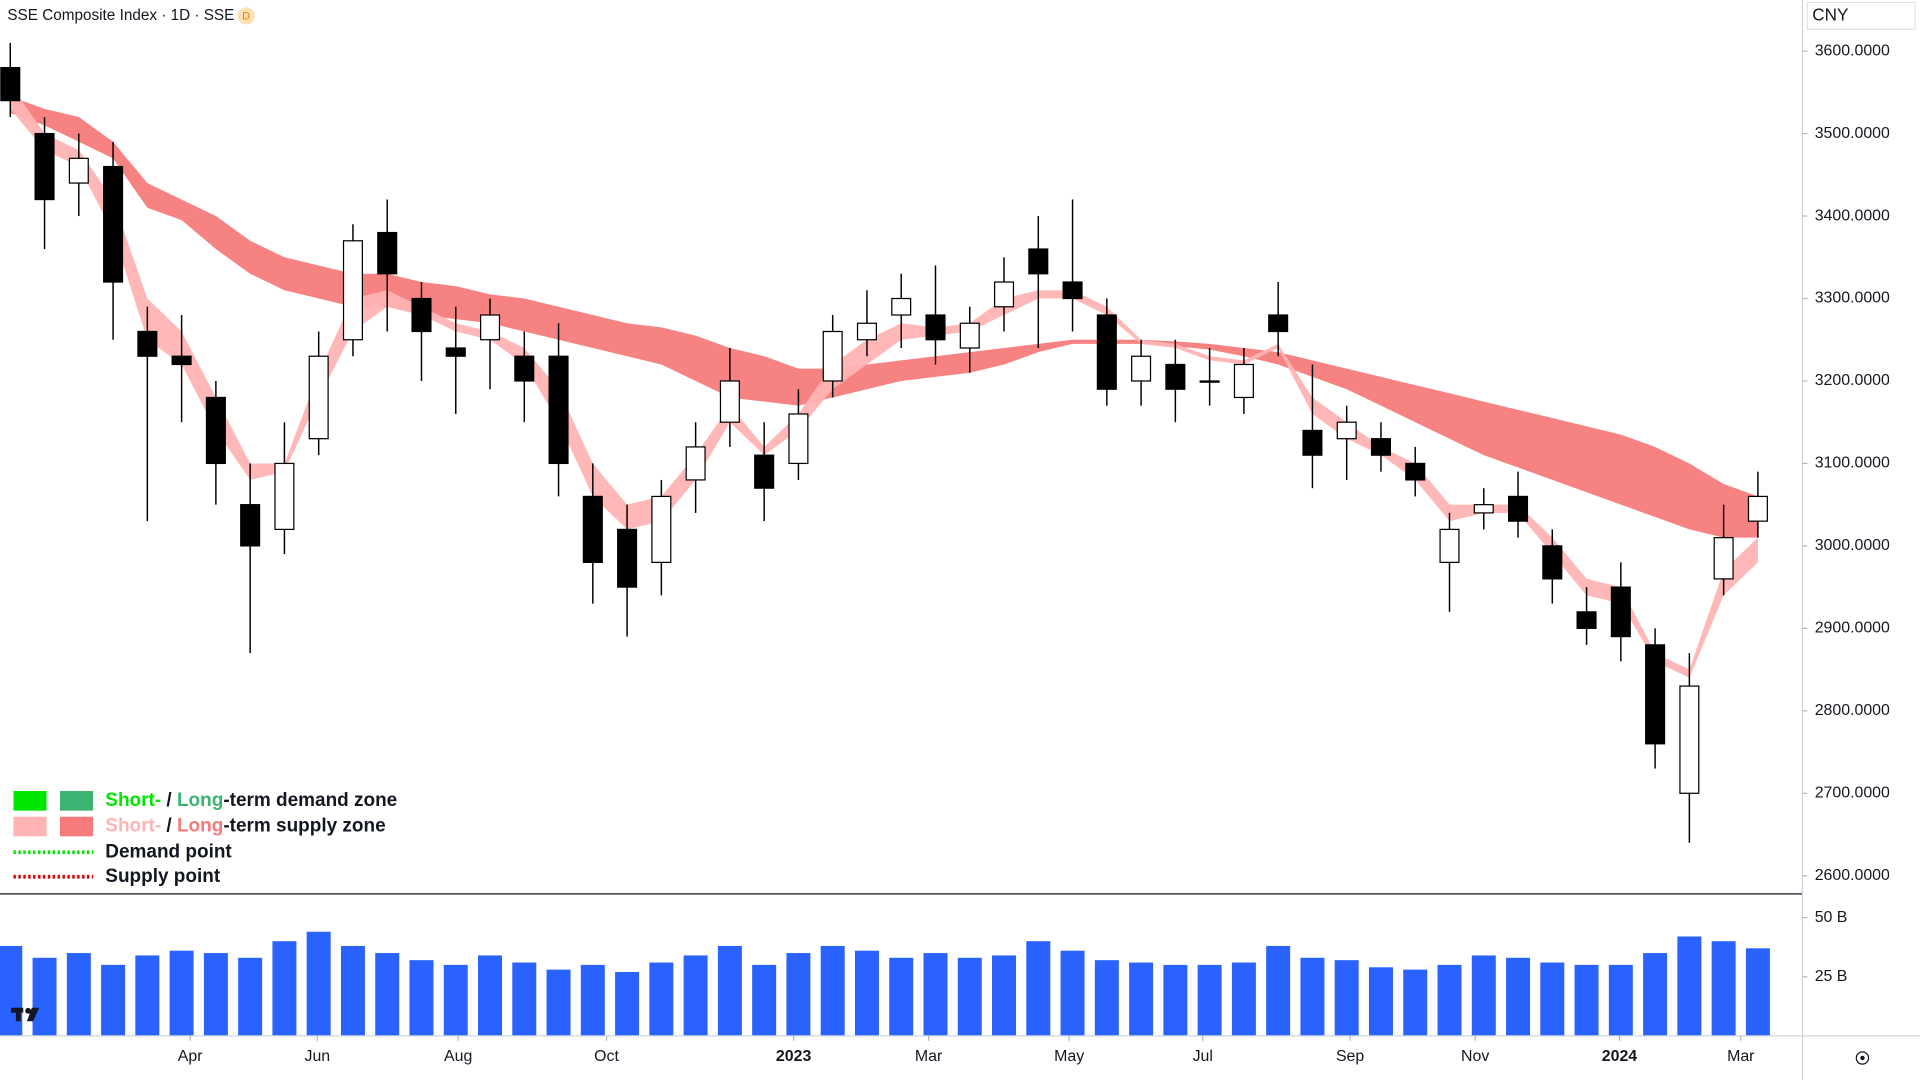 The image size is (1920, 1080). Describe the element at coordinates (190, 1056) in the screenshot. I see `x-tick-label: Apr` at that location.